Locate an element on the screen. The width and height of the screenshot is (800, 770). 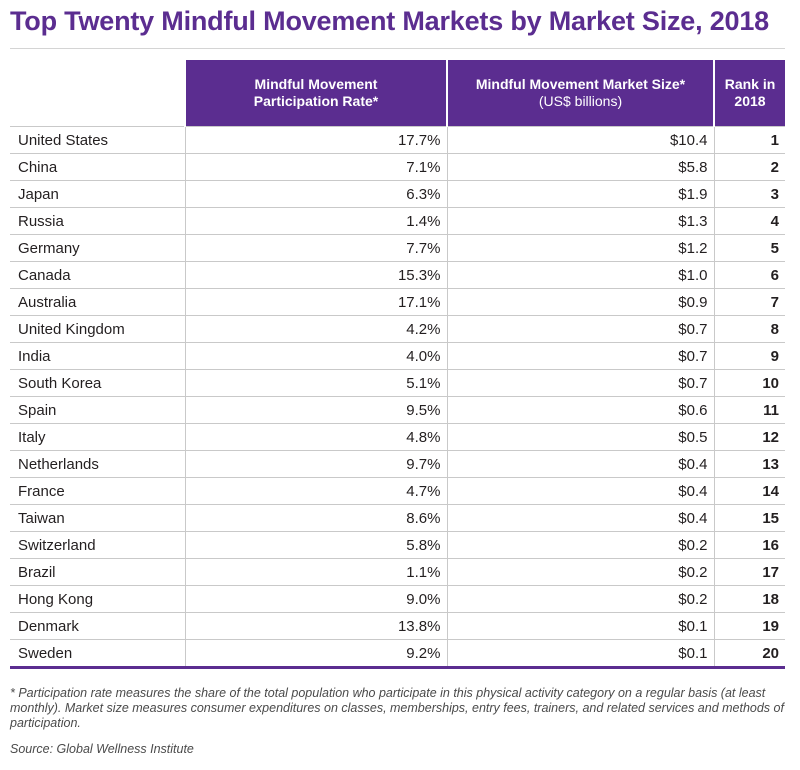
participation-rate-cell: 6.3% is located at coordinates (316, 194).